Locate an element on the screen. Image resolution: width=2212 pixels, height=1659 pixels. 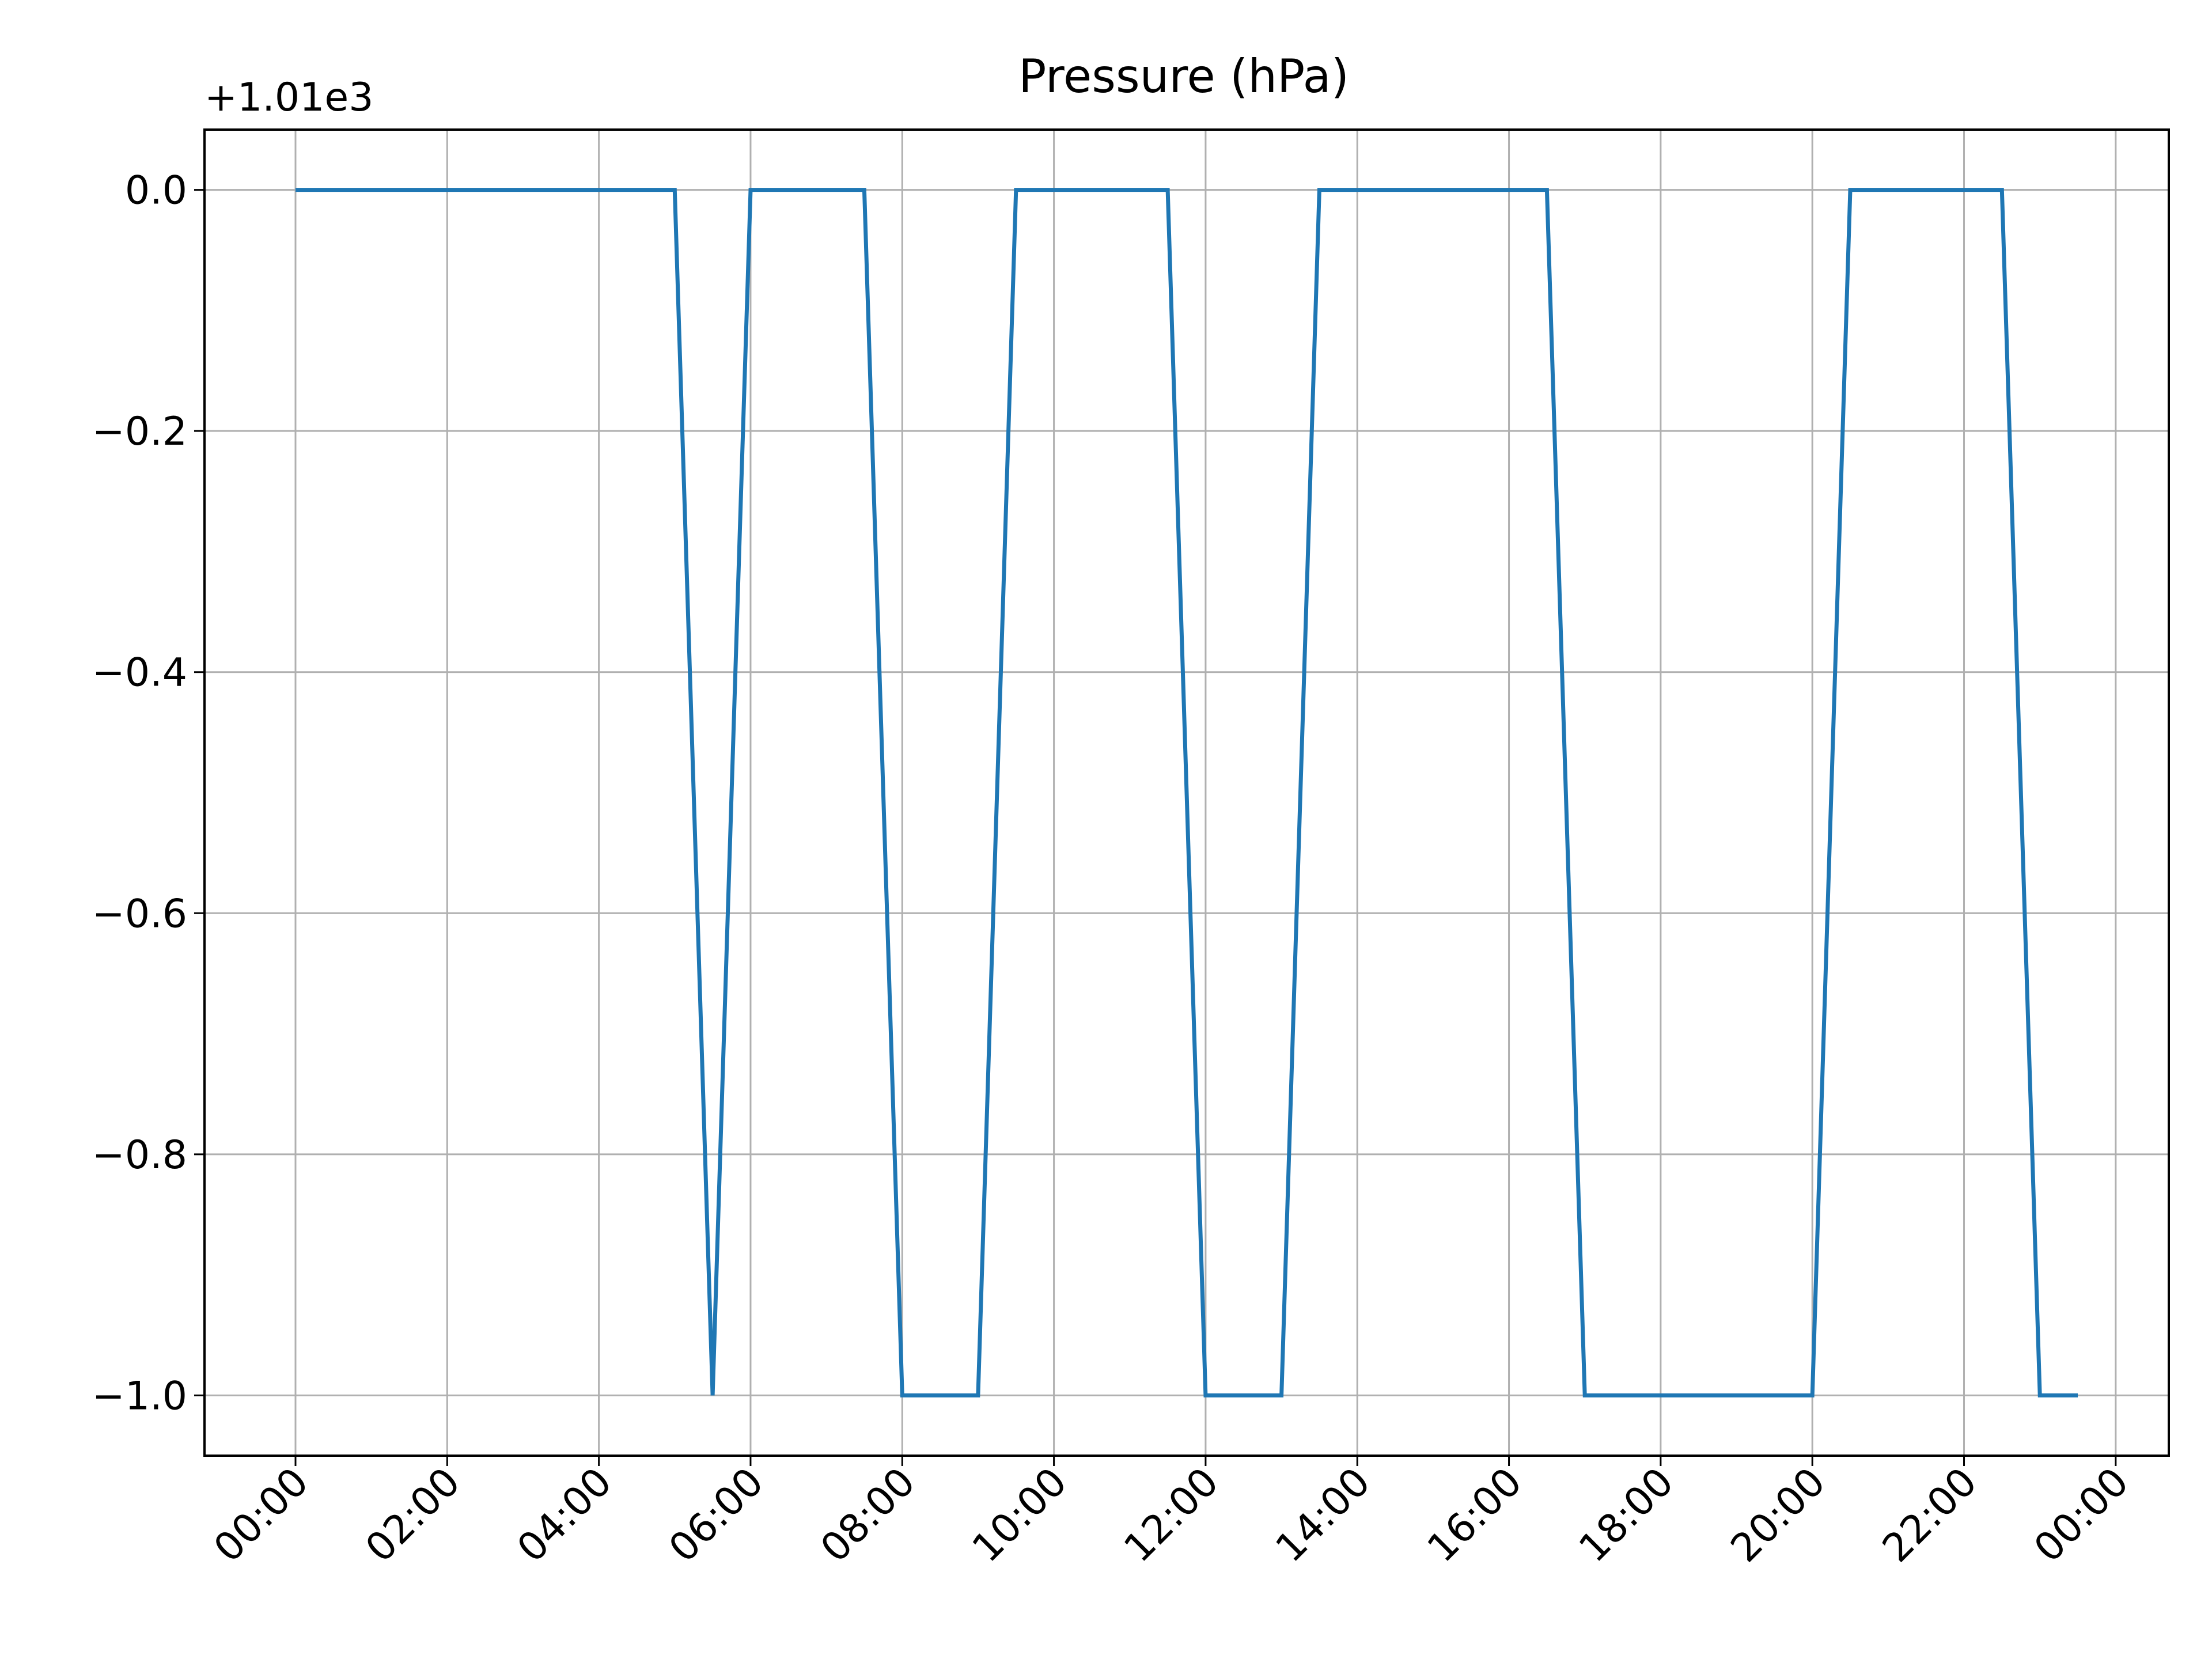
chart-title: Pressure (hPa) is located at coordinates (1183, 76).